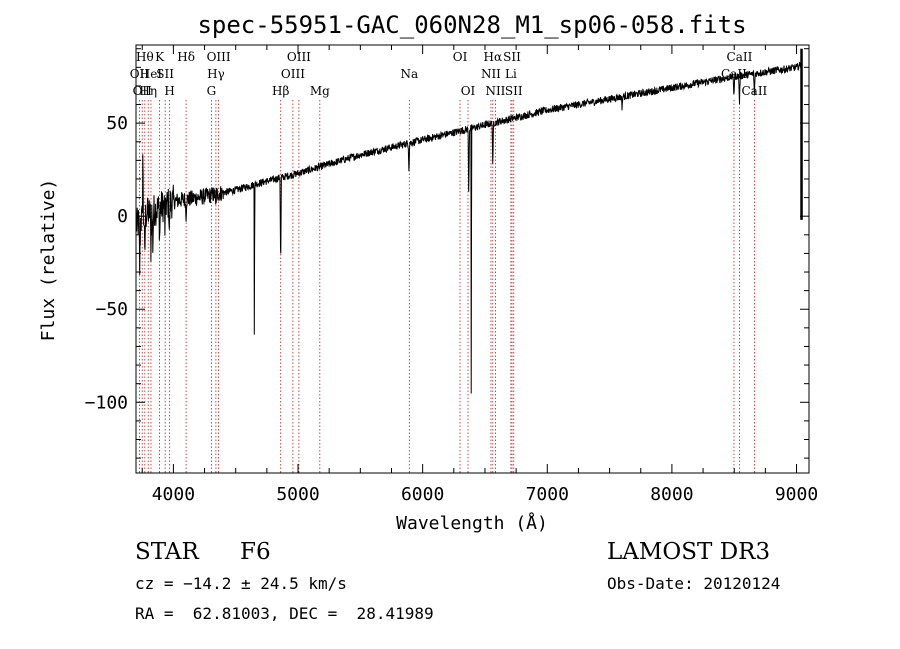  I want to click on survey-name: LAMOST DR3, so click(689, 552).